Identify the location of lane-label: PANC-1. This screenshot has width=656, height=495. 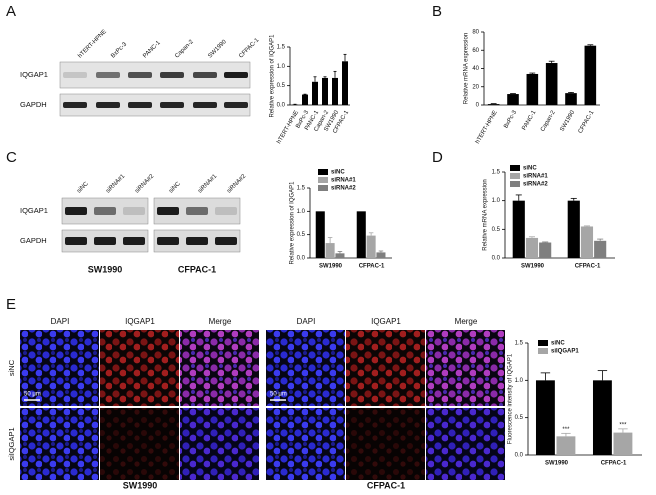
(152, 50).